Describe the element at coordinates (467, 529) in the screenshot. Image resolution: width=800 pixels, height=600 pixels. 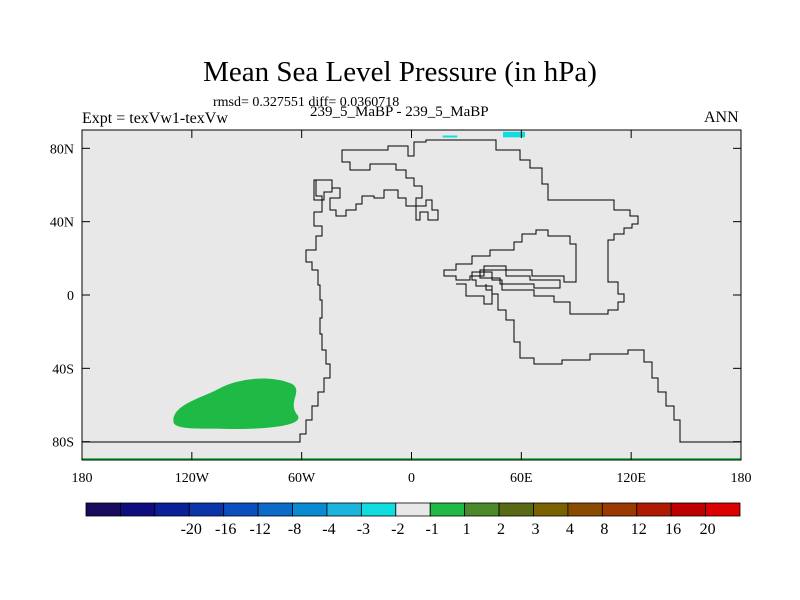
I see `colorbar-label: 1` at that location.